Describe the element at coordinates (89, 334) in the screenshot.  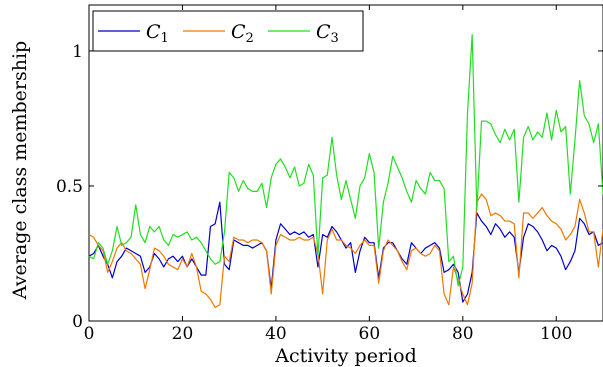
I see `x-tick-label: 0` at that location.